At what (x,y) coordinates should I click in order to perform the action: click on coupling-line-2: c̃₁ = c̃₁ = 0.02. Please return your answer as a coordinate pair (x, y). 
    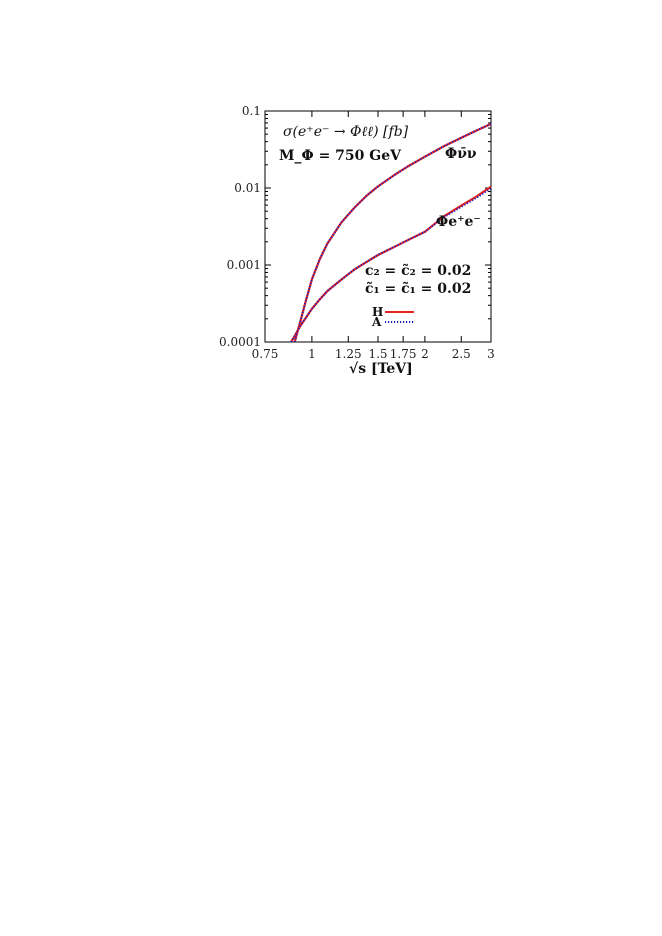
    Looking at the image, I should click on (418, 288).